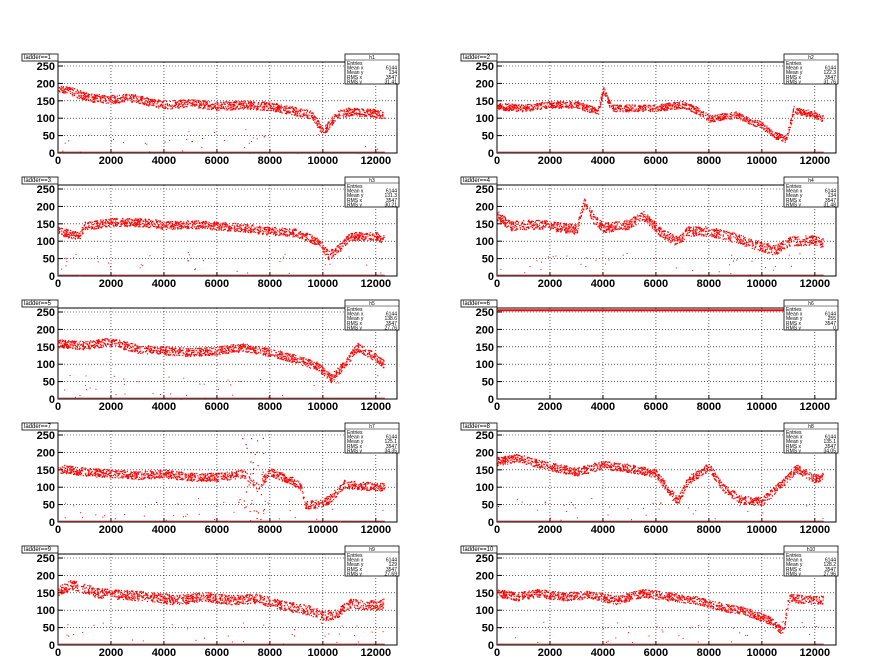 The width and height of the screenshot is (896, 672). Describe the element at coordinates (391, 78) in the screenshot. I see `stats-value: 3547` at that location.